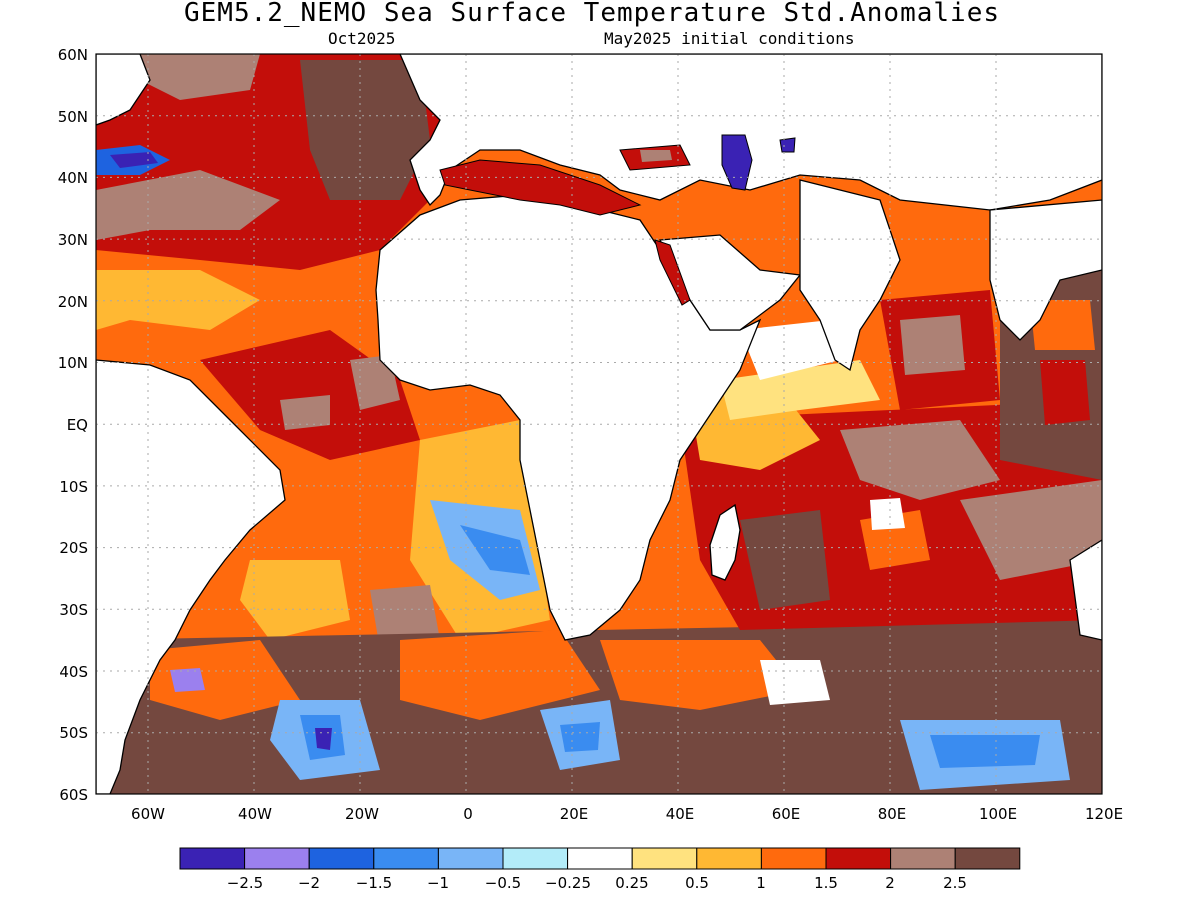  Describe the element at coordinates (631, 883) in the screenshot. I see `colorbar-tick-label: 0.25` at that location.